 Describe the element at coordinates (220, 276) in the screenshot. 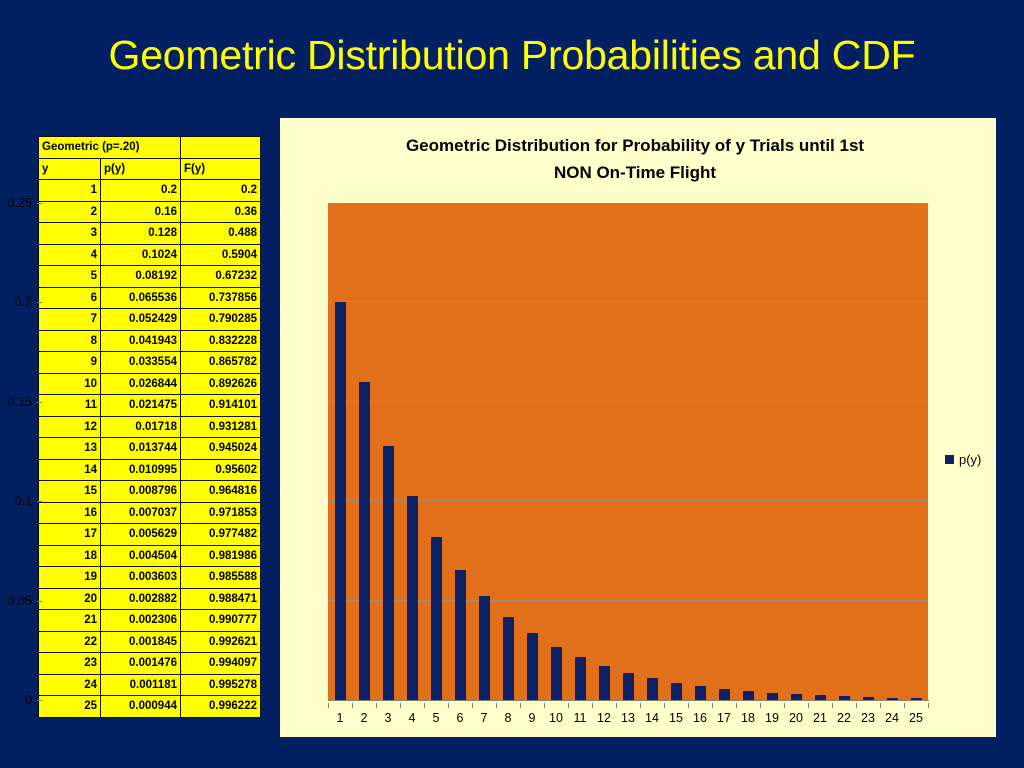

I see `table-cell: 0.67232` at that location.